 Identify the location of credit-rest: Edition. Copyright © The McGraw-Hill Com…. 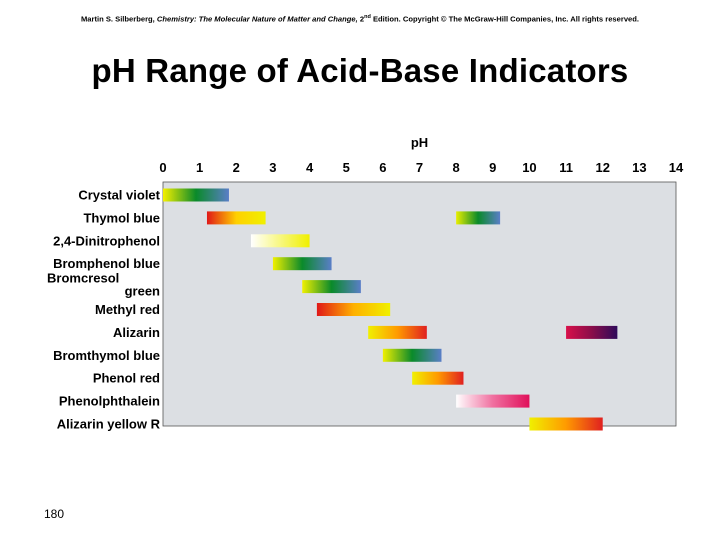
(505, 19).